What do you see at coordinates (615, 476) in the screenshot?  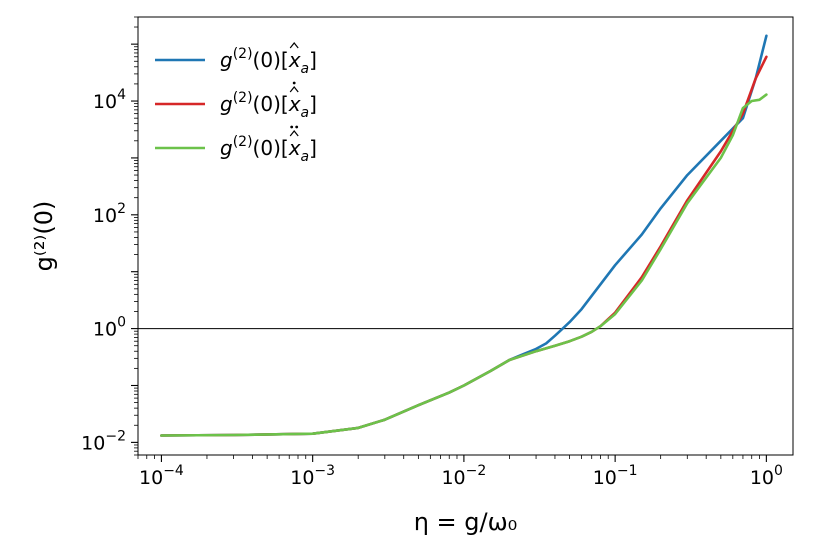 I see `x-tick-label: 10⁻¹` at bounding box center [615, 476].